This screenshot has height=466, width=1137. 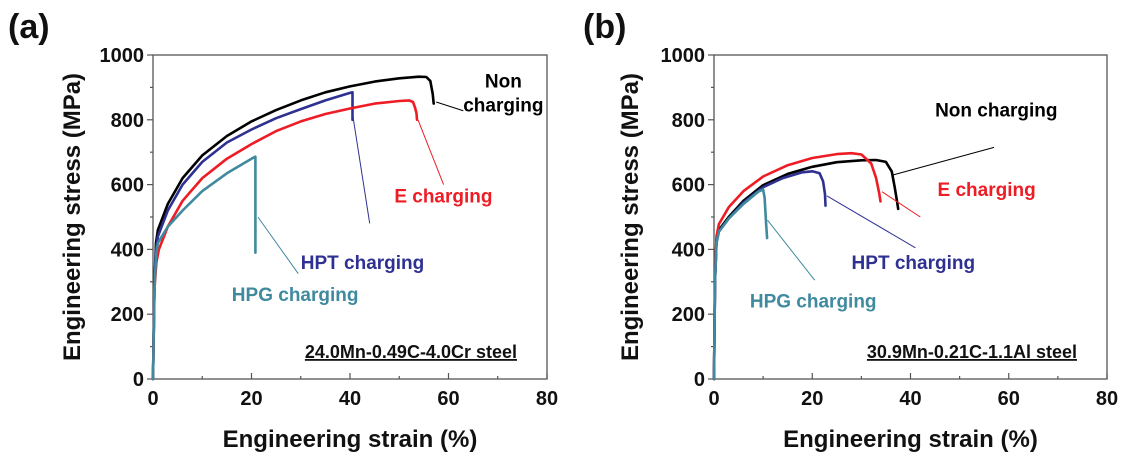 I want to click on series-label: Non charging, so click(x=996, y=111).